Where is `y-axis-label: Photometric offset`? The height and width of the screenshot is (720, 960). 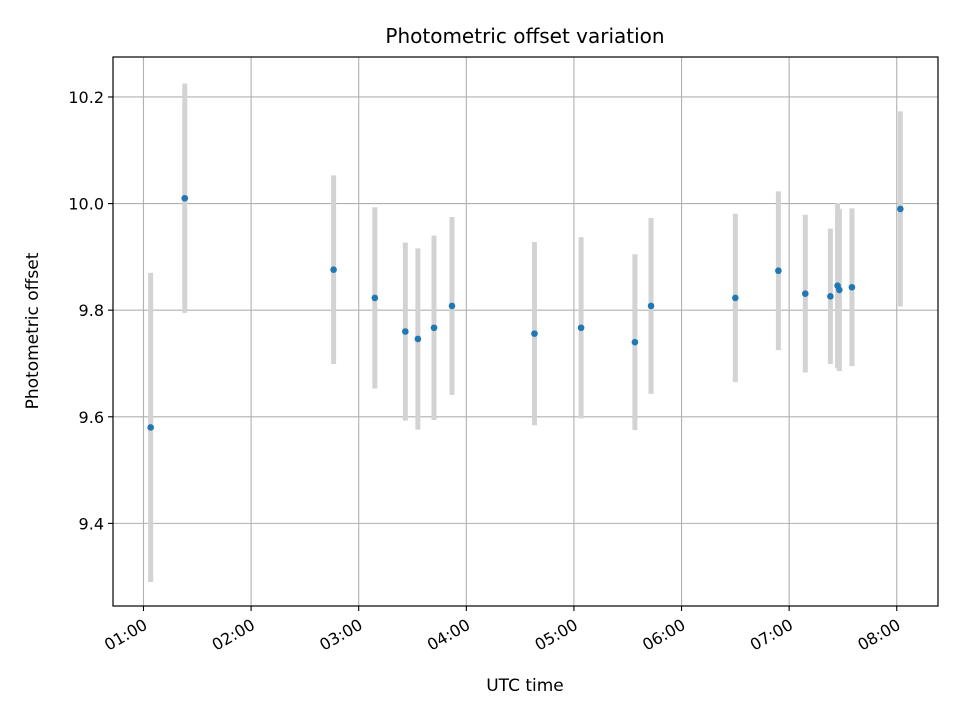
y-axis-label: Photometric offset is located at coordinates (33, 330).